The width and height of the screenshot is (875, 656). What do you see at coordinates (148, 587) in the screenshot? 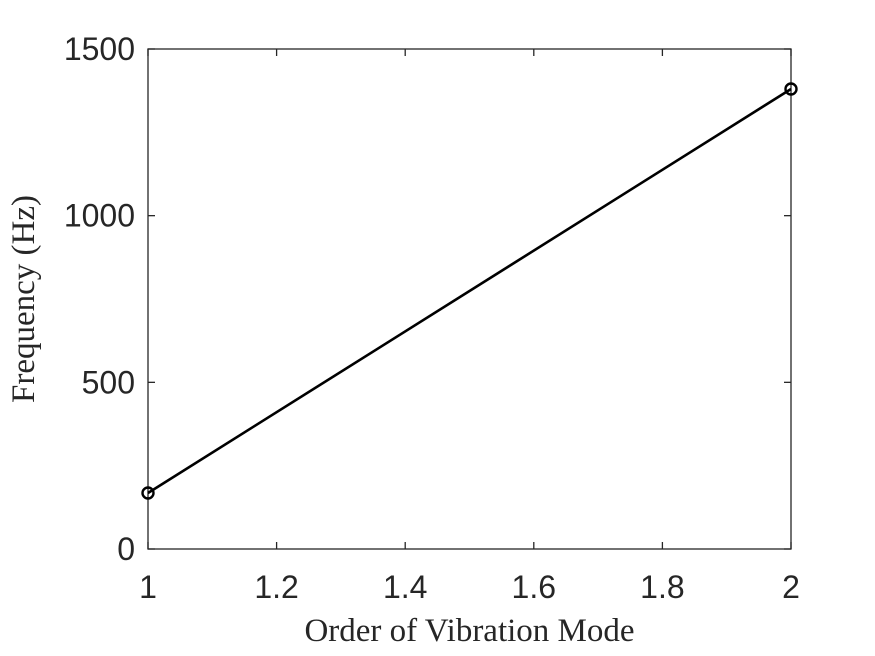
I see `x-tick-label: 1` at bounding box center [148, 587].